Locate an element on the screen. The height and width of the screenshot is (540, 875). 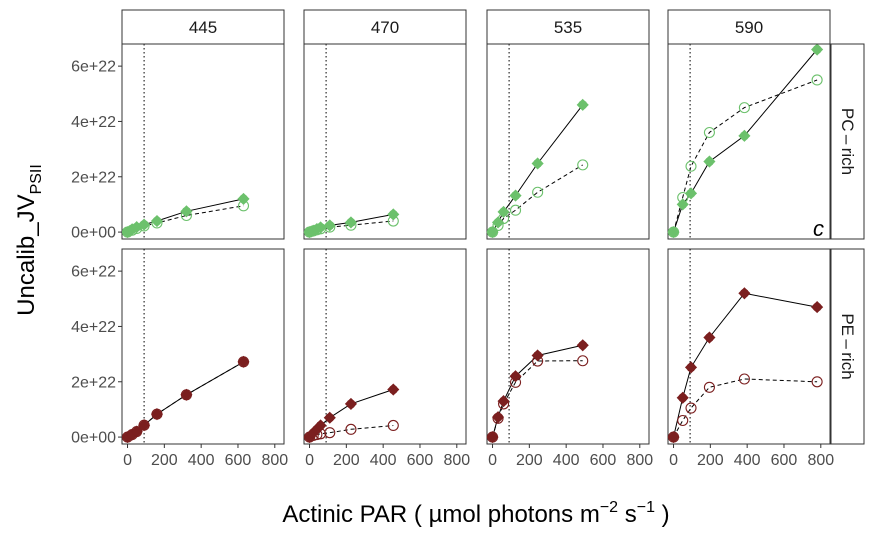
y-axis-title: Uncalib_JVPSII is located at coordinates (29, 240).